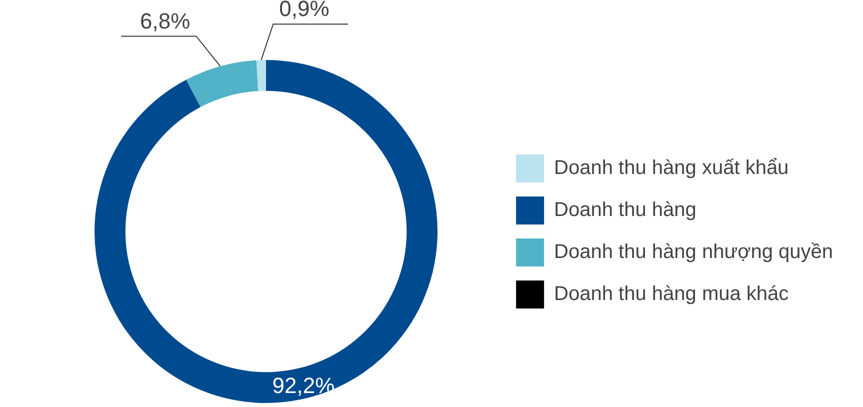  What do you see at coordinates (671, 168) in the screenshot?
I see `legend-label: Doanh thu hàng xuất khẩu` at bounding box center [671, 168].